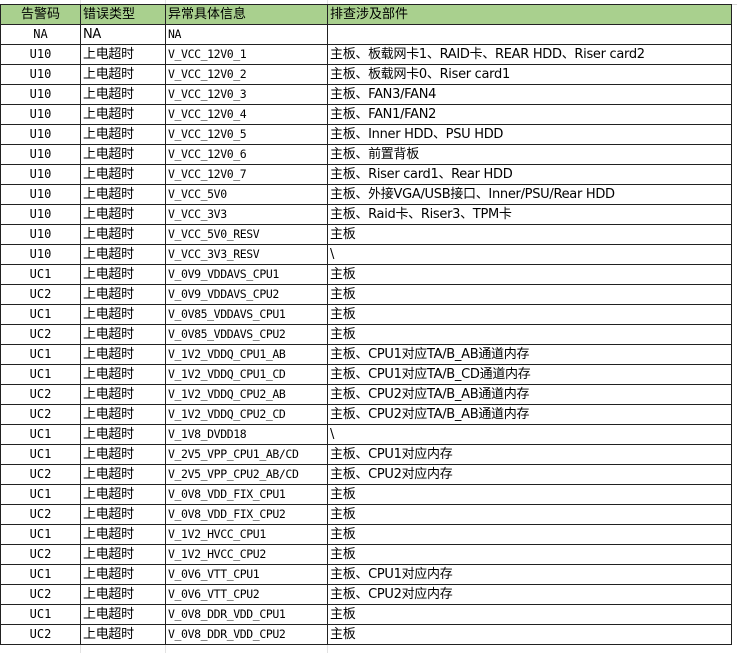 Image resolution: width=737 pixels, height=653 pixels. I want to click on cell-components-to-check: 主板、板载网卡0、Riser card1, so click(529, 74).